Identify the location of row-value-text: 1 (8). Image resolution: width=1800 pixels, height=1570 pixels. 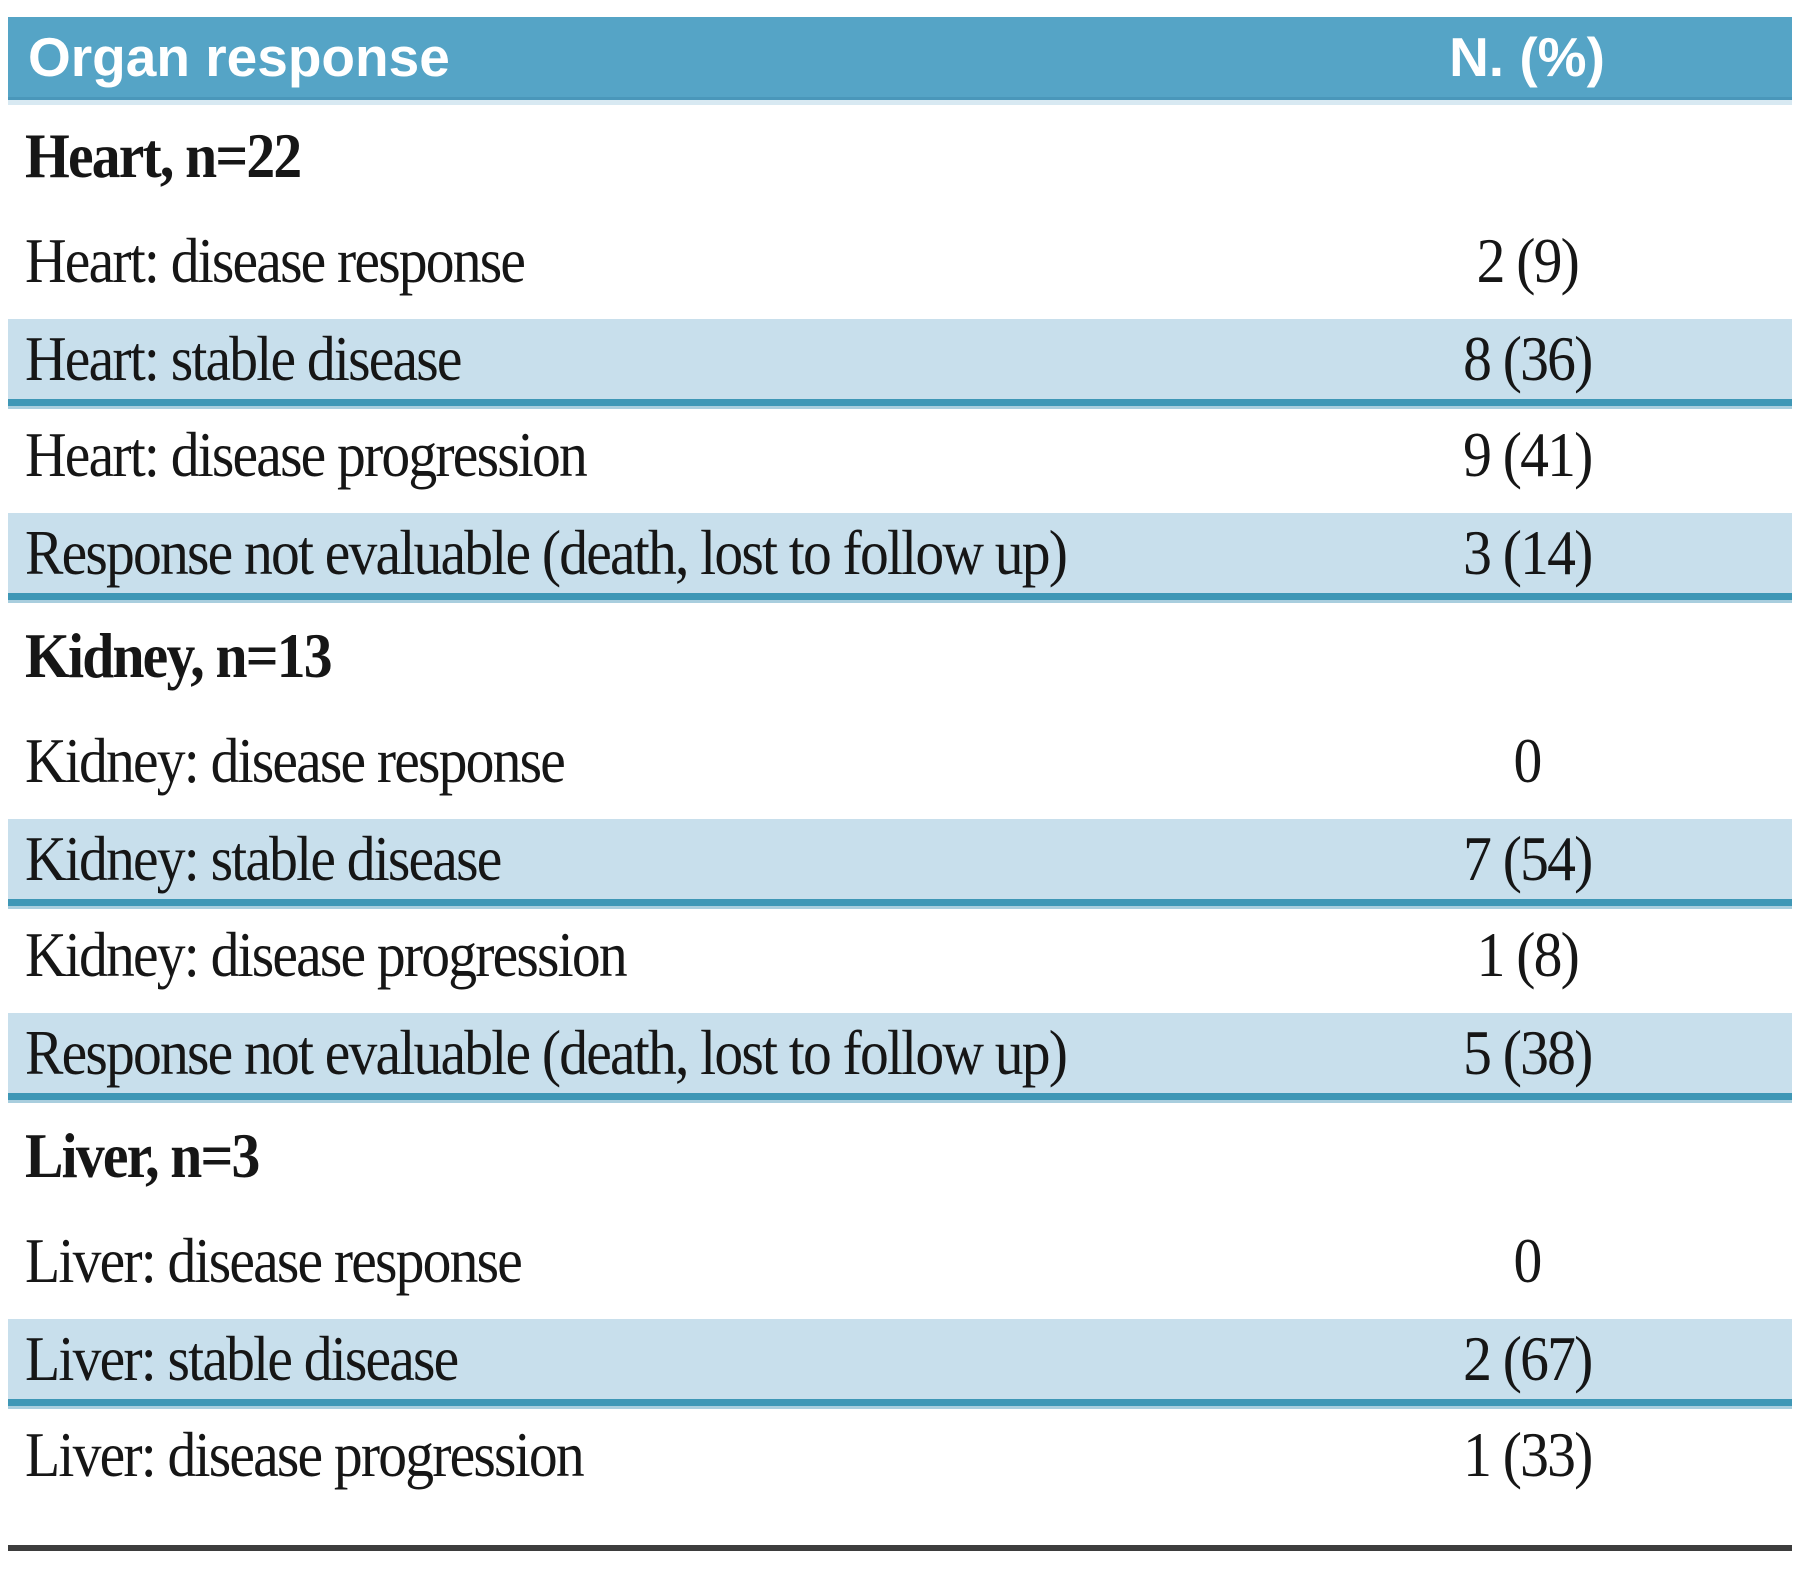
(1527, 954).